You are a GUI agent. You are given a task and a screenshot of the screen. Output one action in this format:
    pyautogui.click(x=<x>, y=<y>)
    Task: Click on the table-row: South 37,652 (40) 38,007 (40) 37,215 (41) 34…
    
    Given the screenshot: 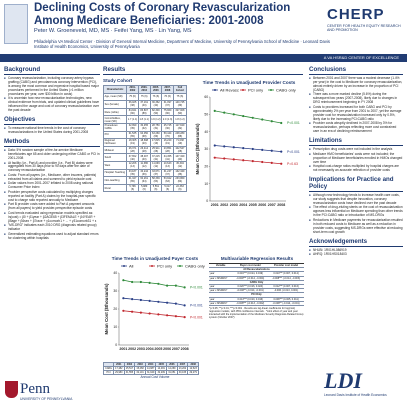 What is the action you would take?
    pyautogui.click(x=145, y=157)
    